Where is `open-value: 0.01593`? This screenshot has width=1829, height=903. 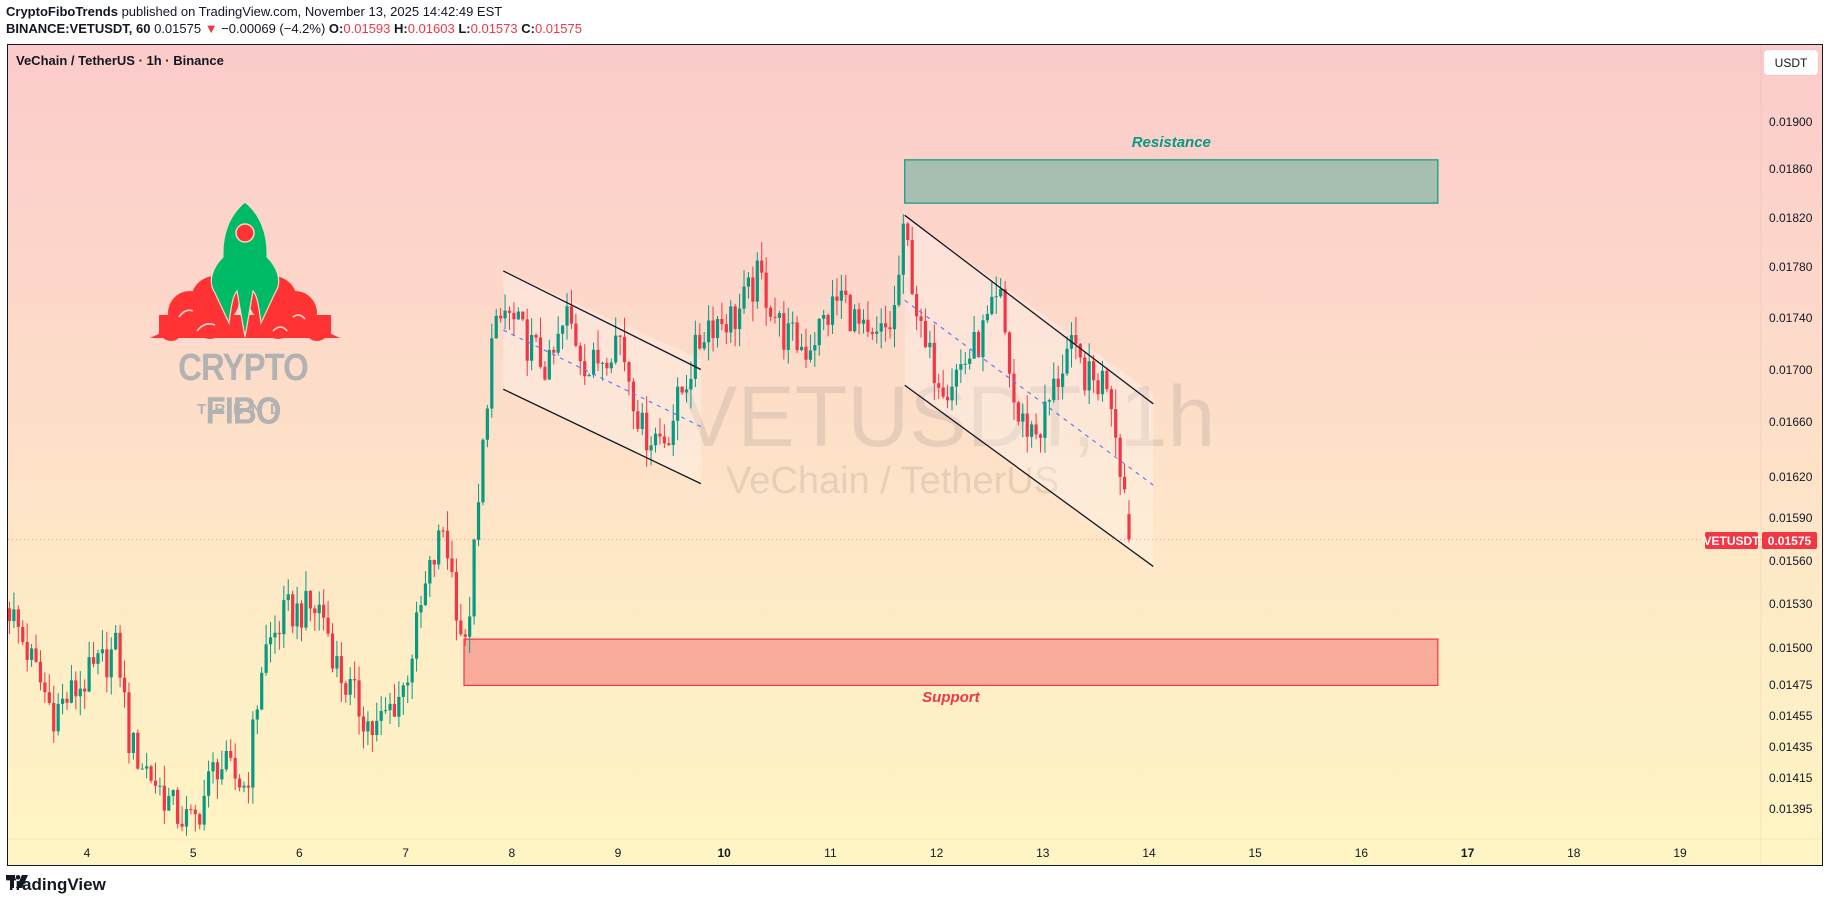
open-value: 0.01593 is located at coordinates (367, 28).